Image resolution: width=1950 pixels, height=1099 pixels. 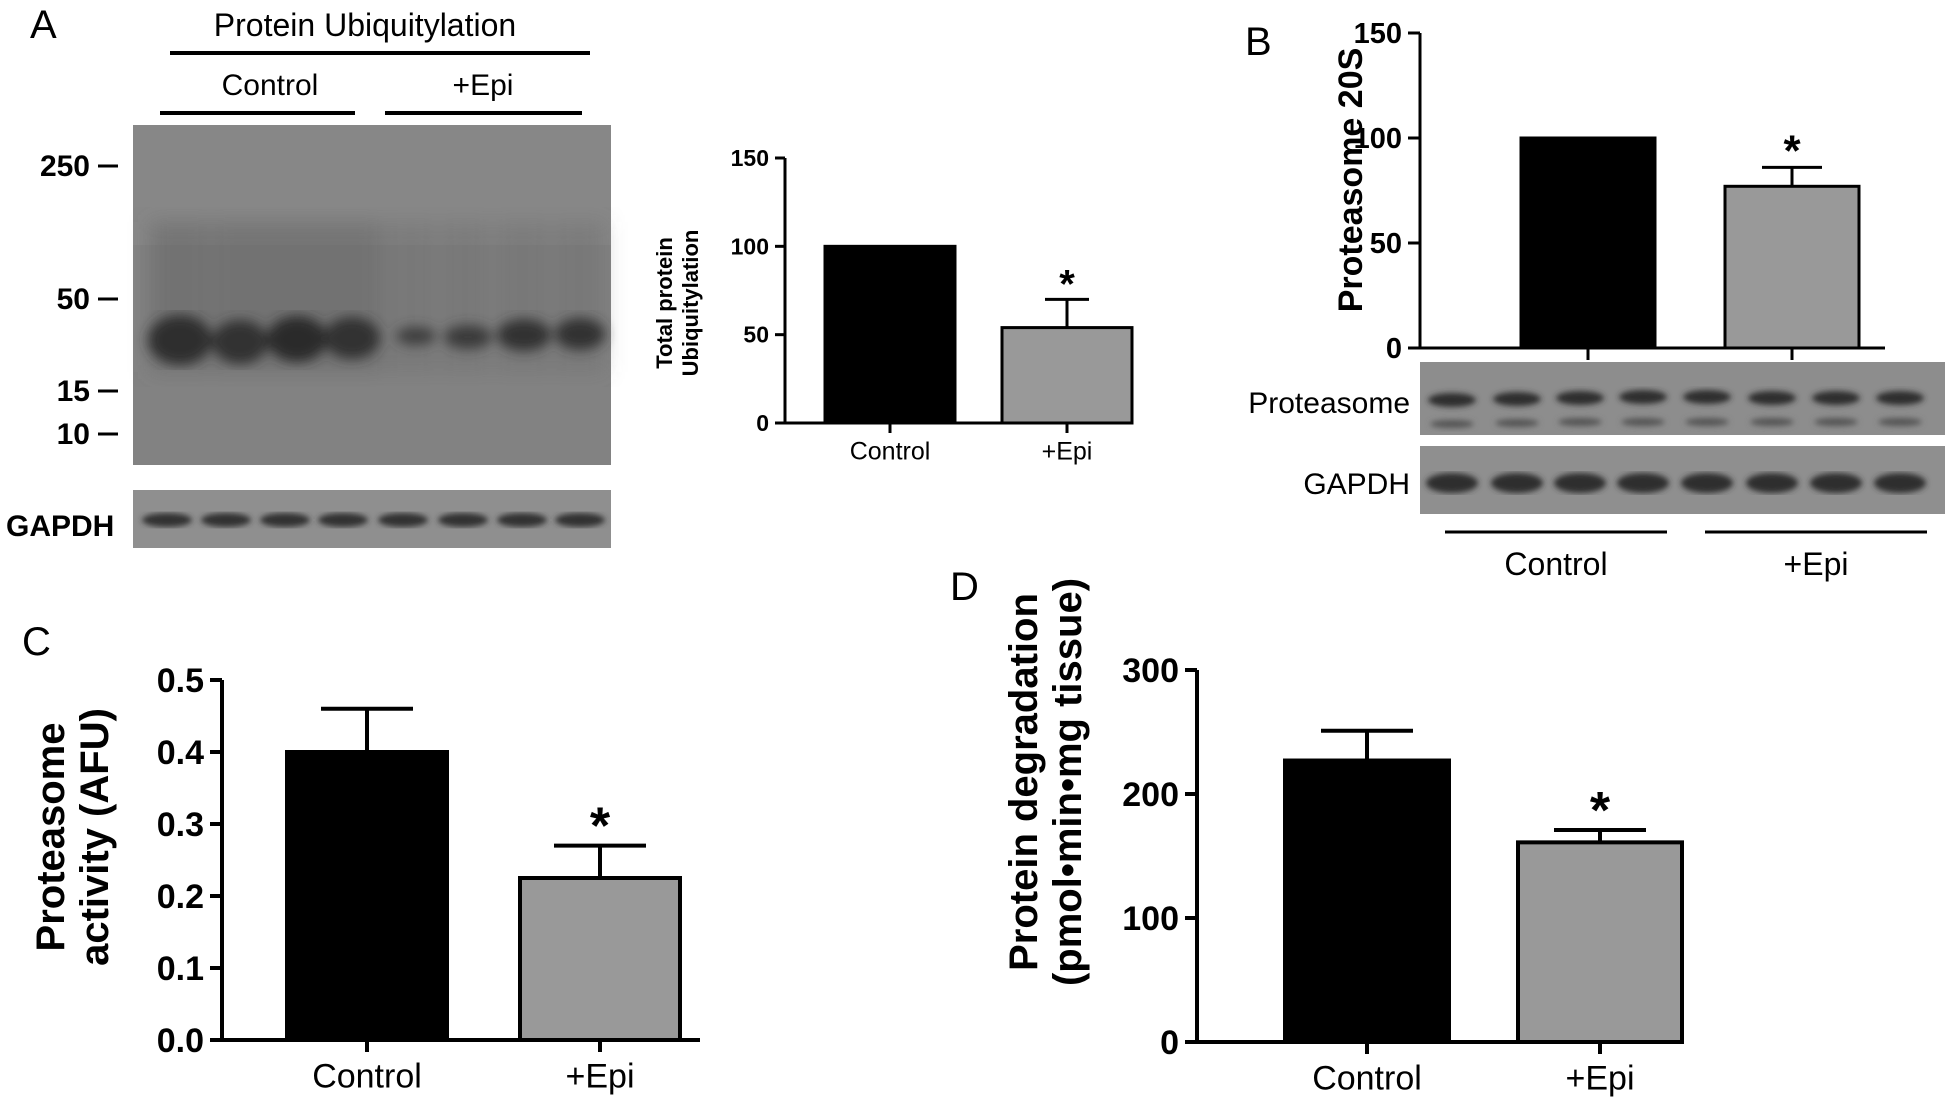 I want to click on protein-degradation-bar-control, so click(x=1367, y=901).